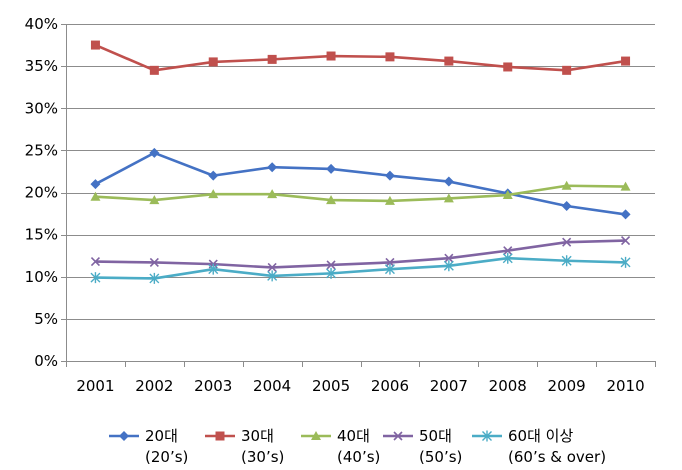 Image resolution: width=682 pixels, height=470 pixels. I want to click on legend-item-1: 20대 (20’s), so click(148, 446).